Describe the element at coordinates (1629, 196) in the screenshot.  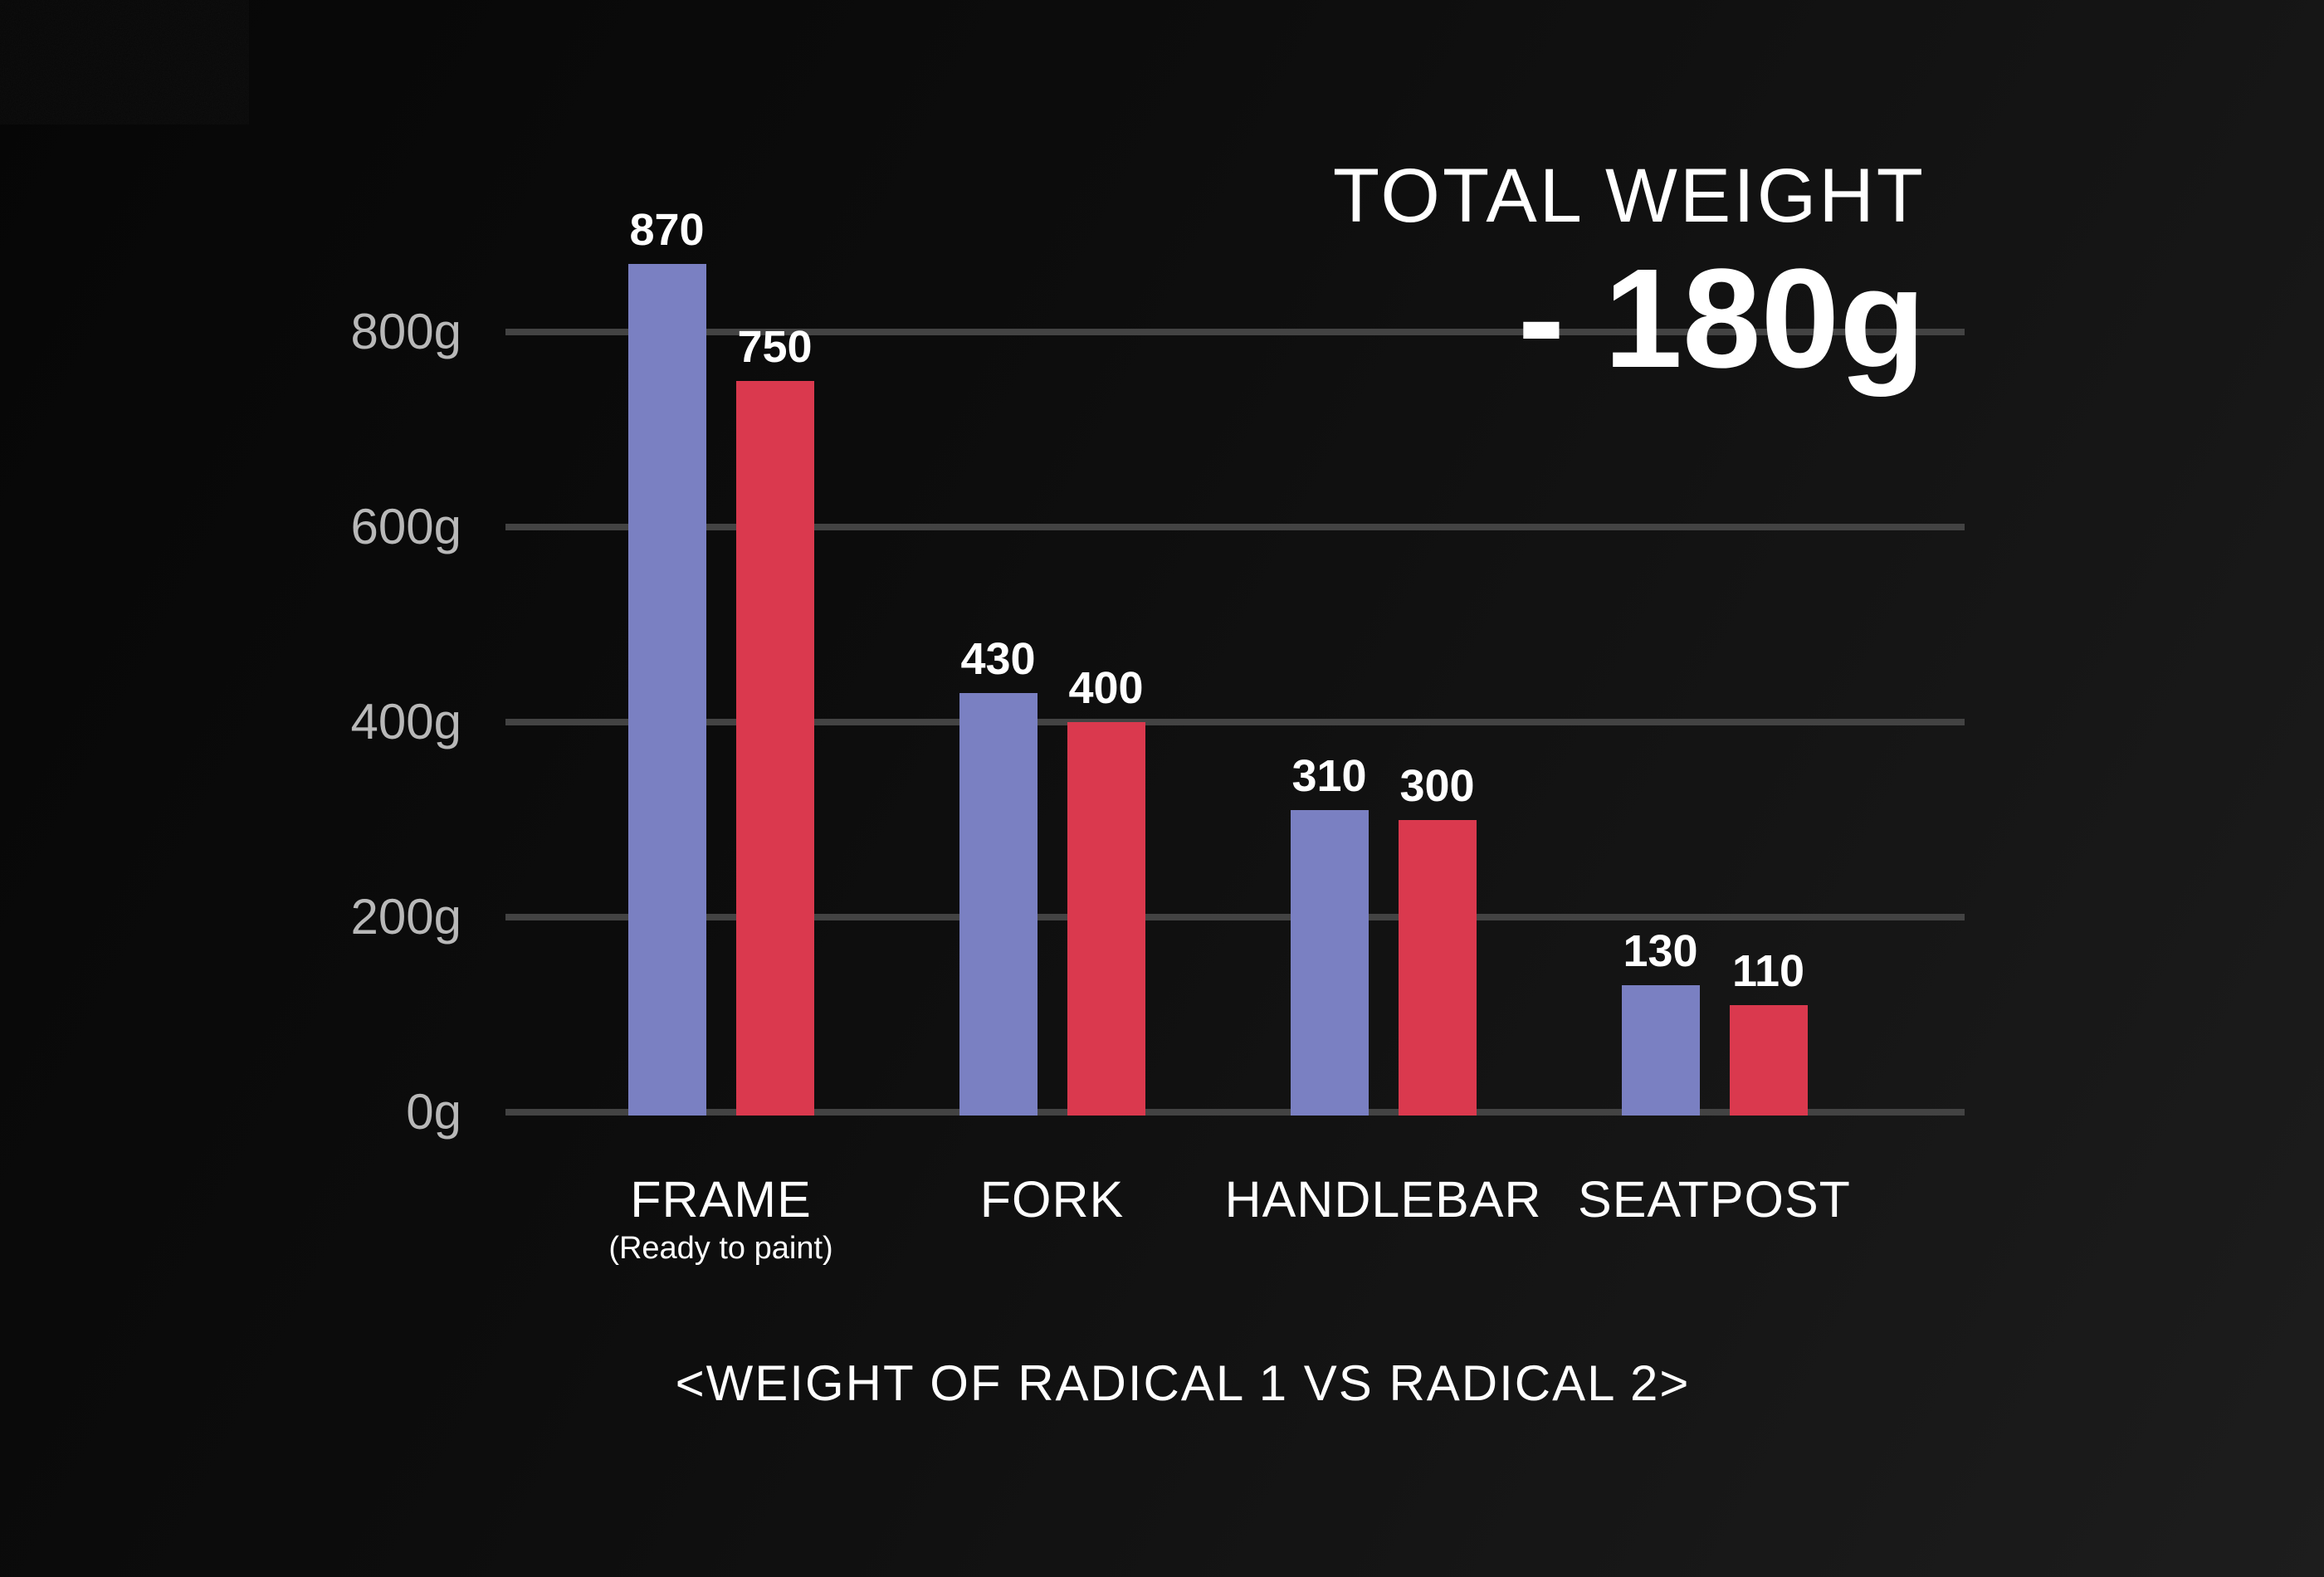
I see `total-weight-heading: TOTAL WEIGHT` at that location.